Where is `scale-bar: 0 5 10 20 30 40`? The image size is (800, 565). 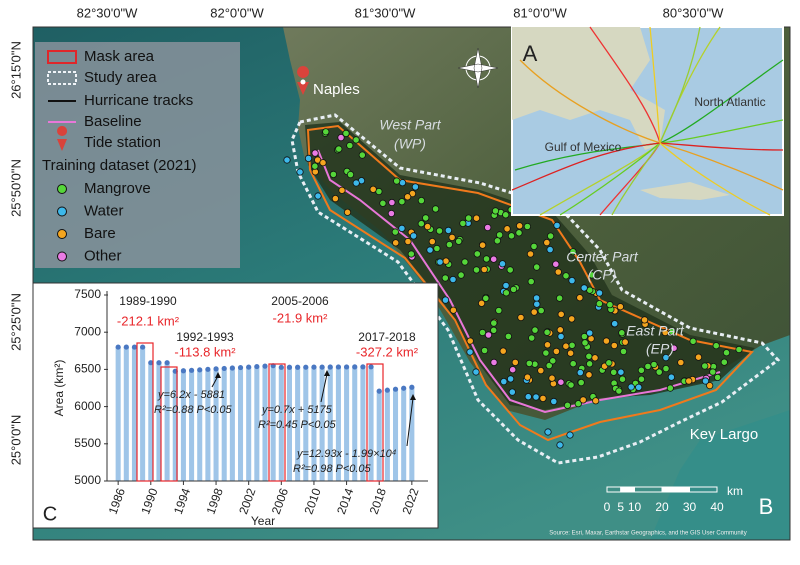 scale-bar: 0 5 10 20 30 40 is located at coordinates (664, 500).